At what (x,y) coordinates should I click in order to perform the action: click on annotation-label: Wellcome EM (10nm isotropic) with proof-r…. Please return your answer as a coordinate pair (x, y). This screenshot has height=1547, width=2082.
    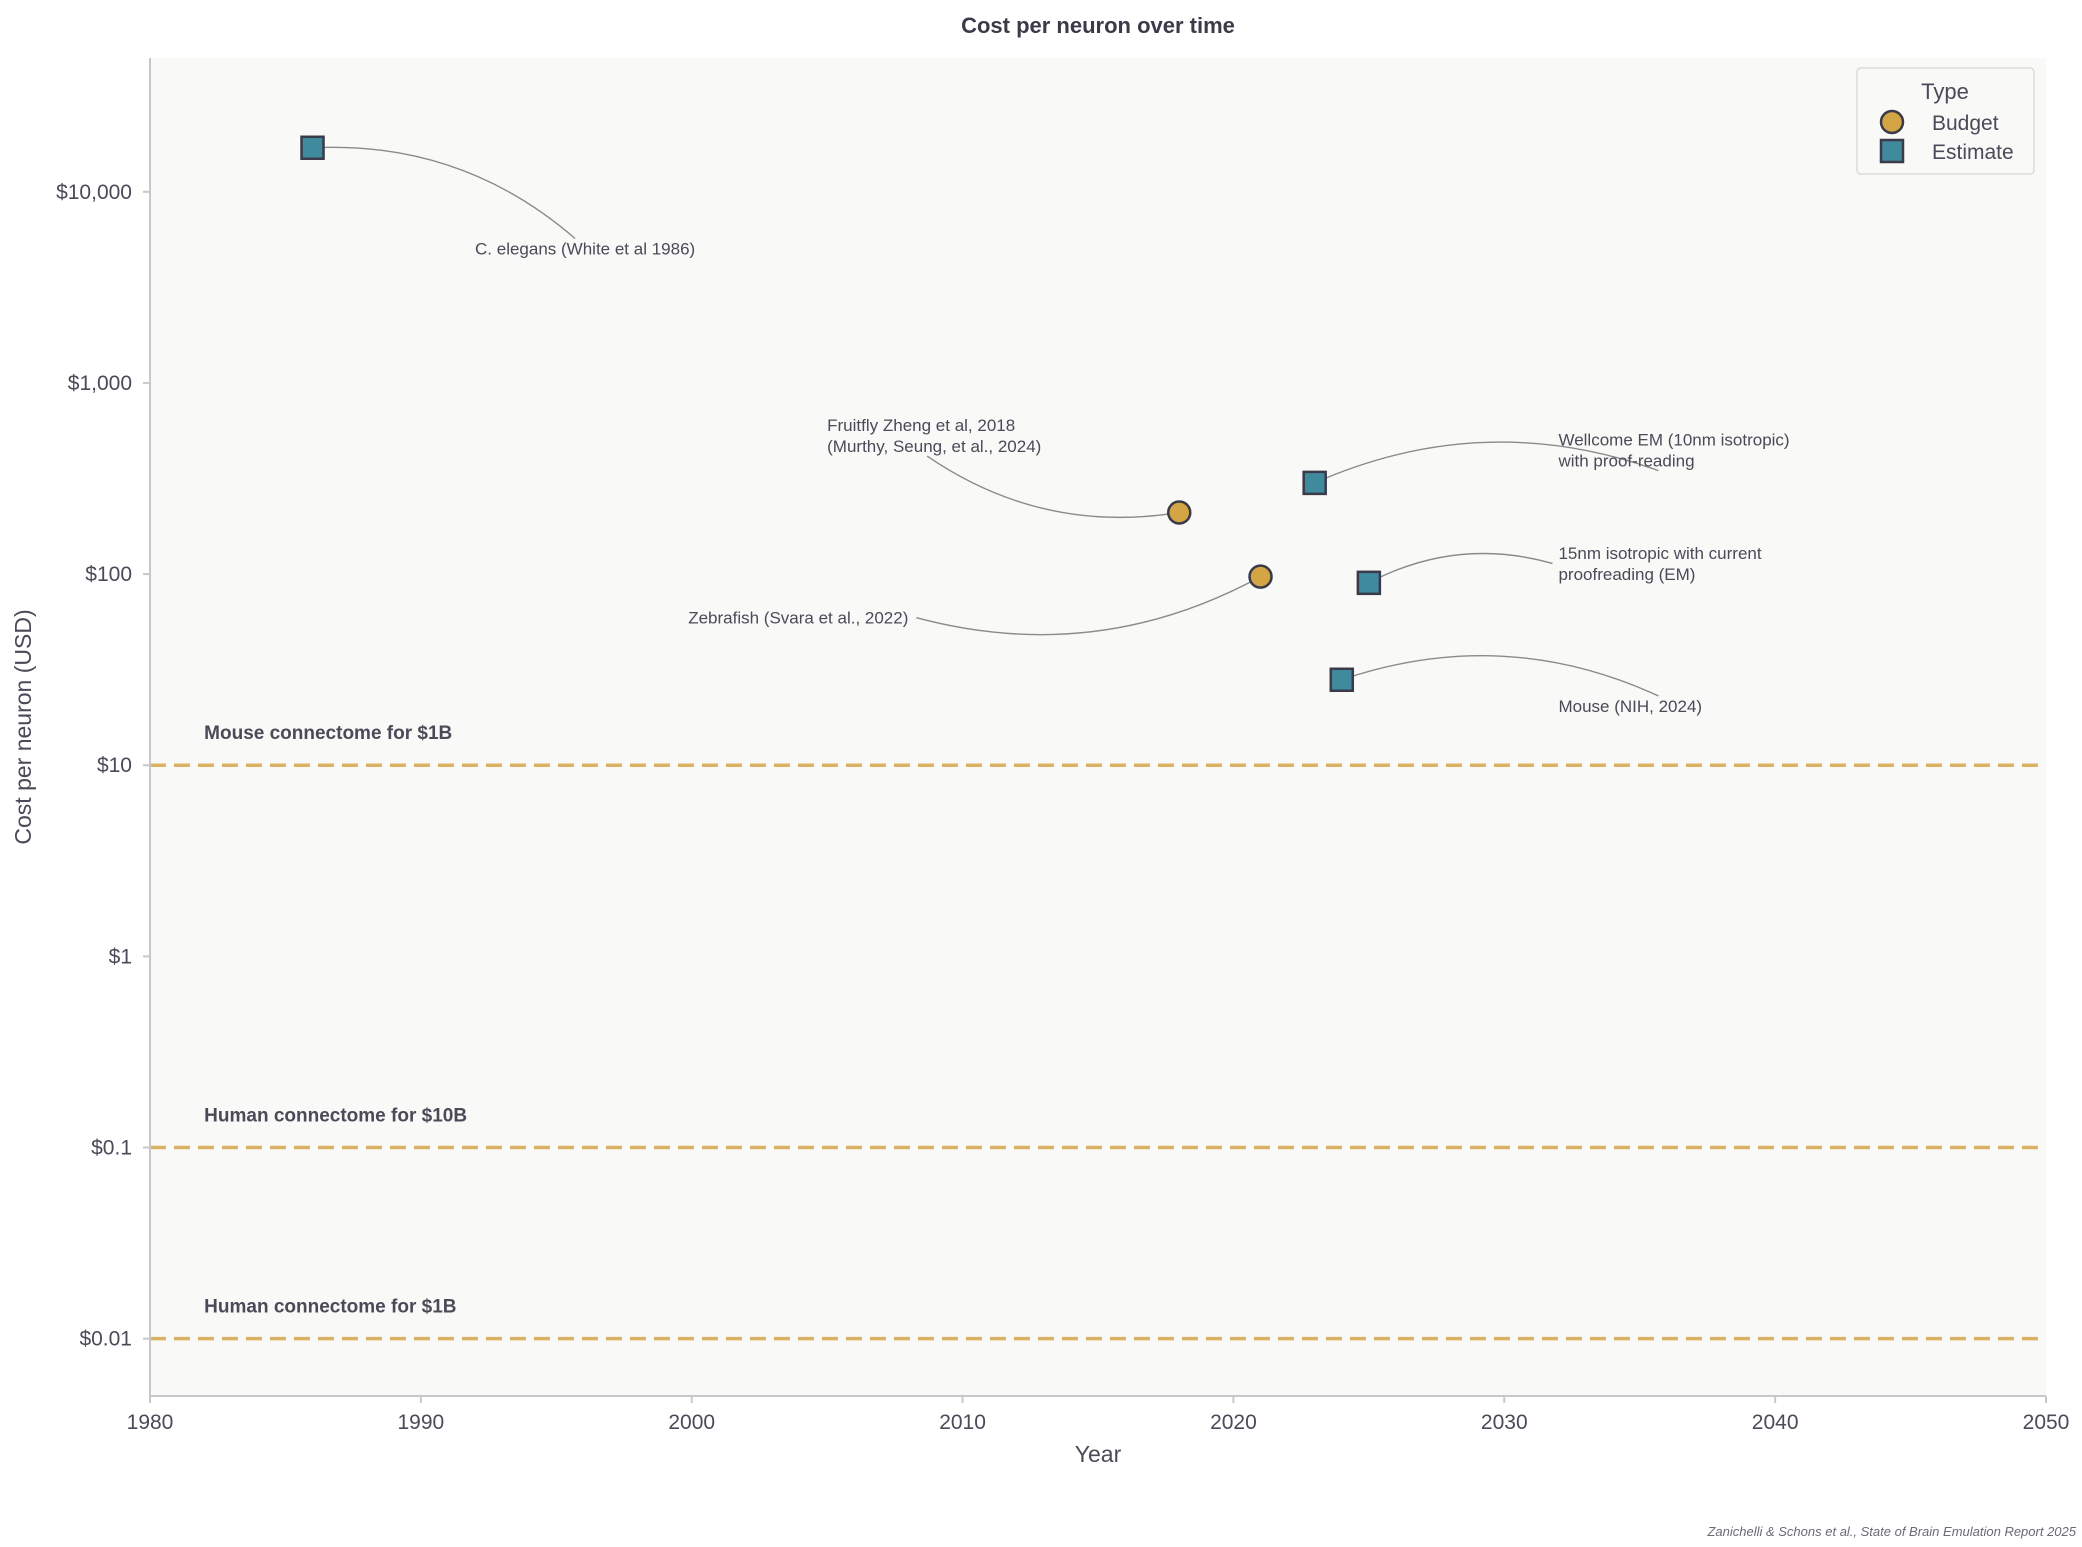
    Looking at the image, I should click on (1673, 451).